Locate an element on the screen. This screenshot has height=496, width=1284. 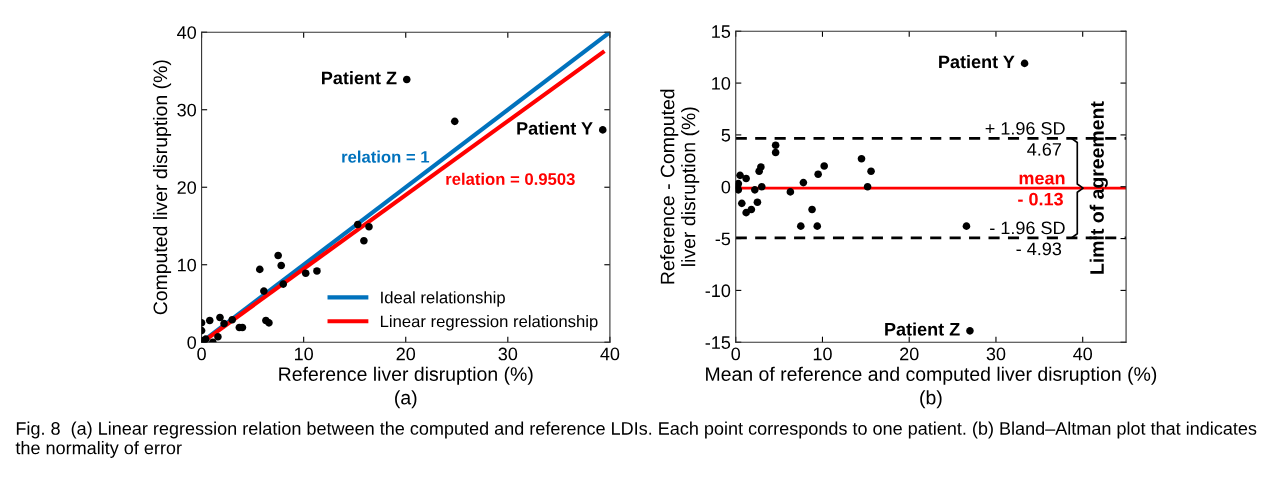
legend-label: Ideal relationship is located at coordinates (443, 299).